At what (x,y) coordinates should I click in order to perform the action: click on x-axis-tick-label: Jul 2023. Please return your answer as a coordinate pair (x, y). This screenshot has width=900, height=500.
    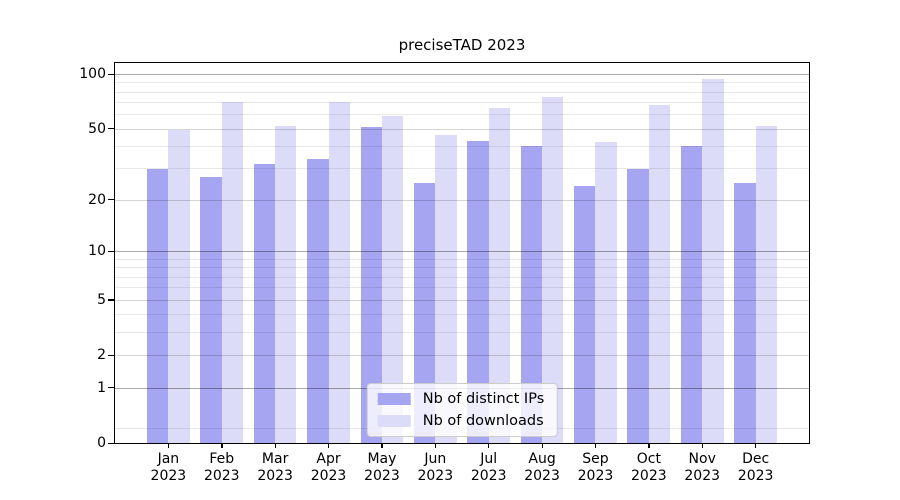
    Looking at the image, I should click on (488, 467).